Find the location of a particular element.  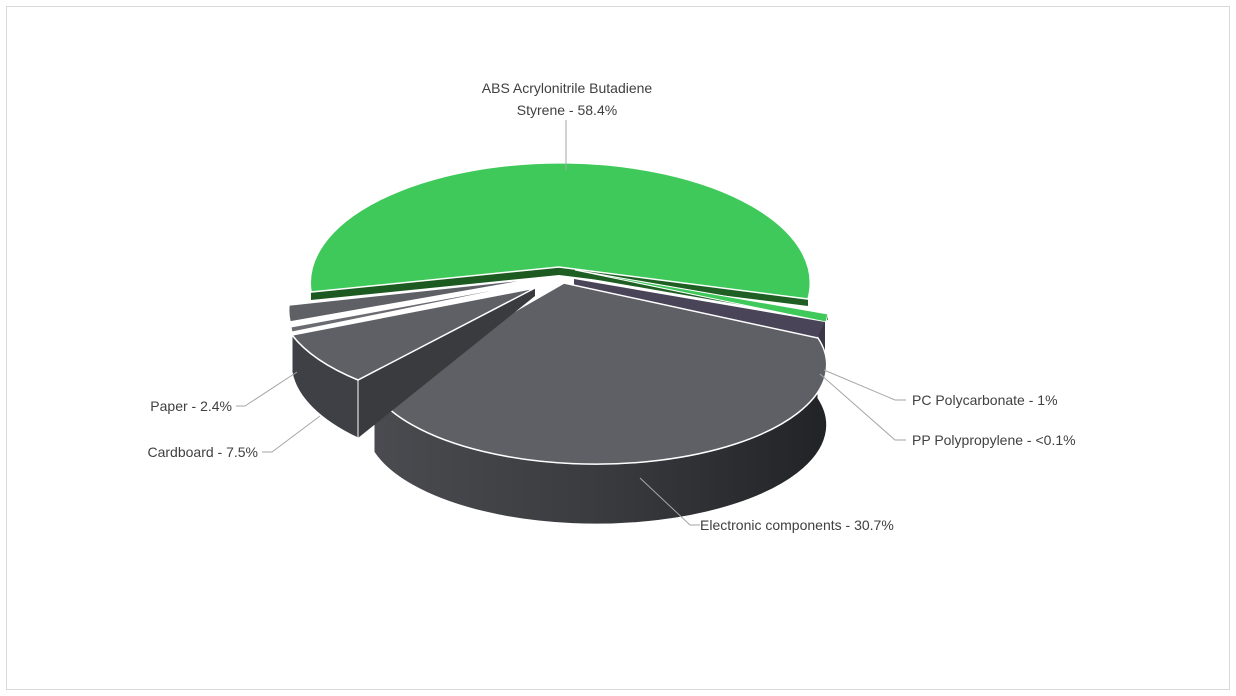

label-abs-line1: ABS Acrylonitrile Butadiene is located at coordinates (567, 88).